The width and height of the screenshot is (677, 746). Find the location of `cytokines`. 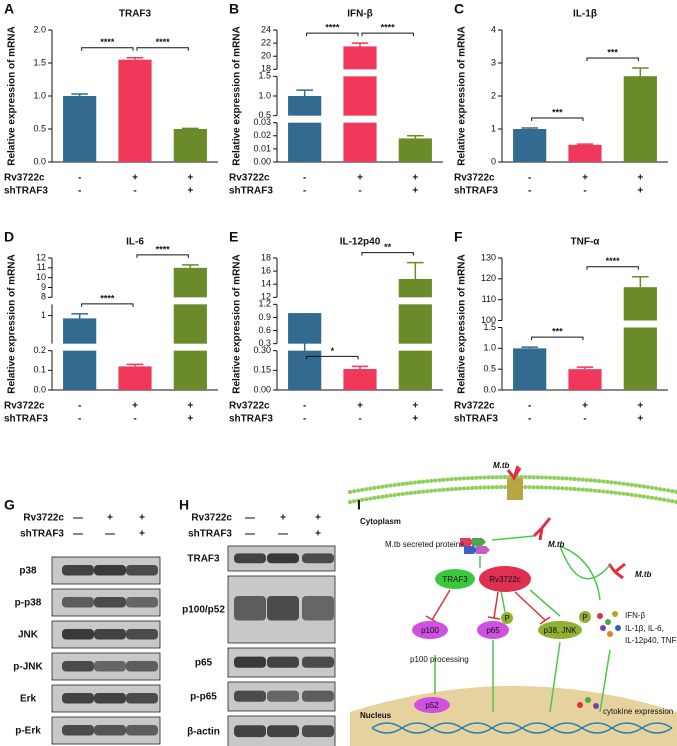

cytokines is located at coordinates (599, 660).